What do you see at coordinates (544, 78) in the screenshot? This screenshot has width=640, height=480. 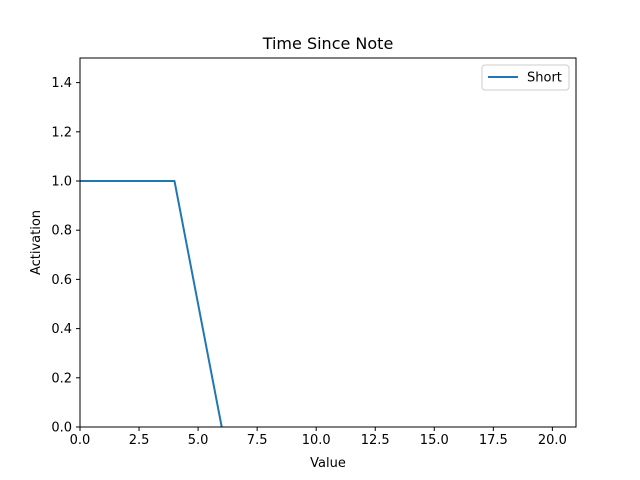 I see `legend-label-short: Short` at bounding box center [544, 78].